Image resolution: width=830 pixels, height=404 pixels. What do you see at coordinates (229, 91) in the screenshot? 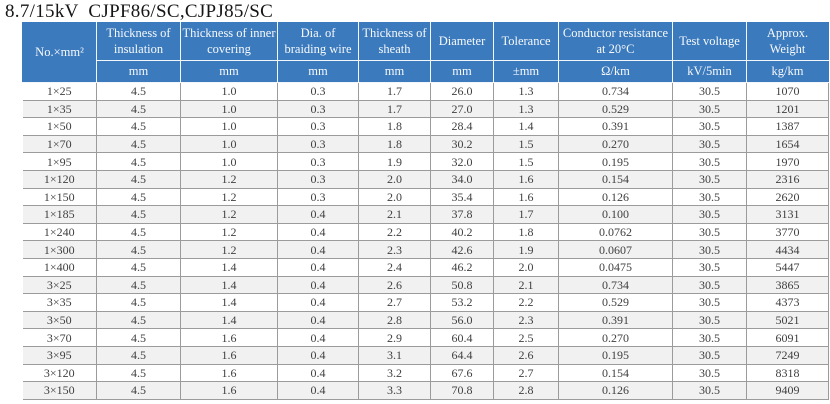
I see `table-cell: 1.0` at bounding box center [229, 91].